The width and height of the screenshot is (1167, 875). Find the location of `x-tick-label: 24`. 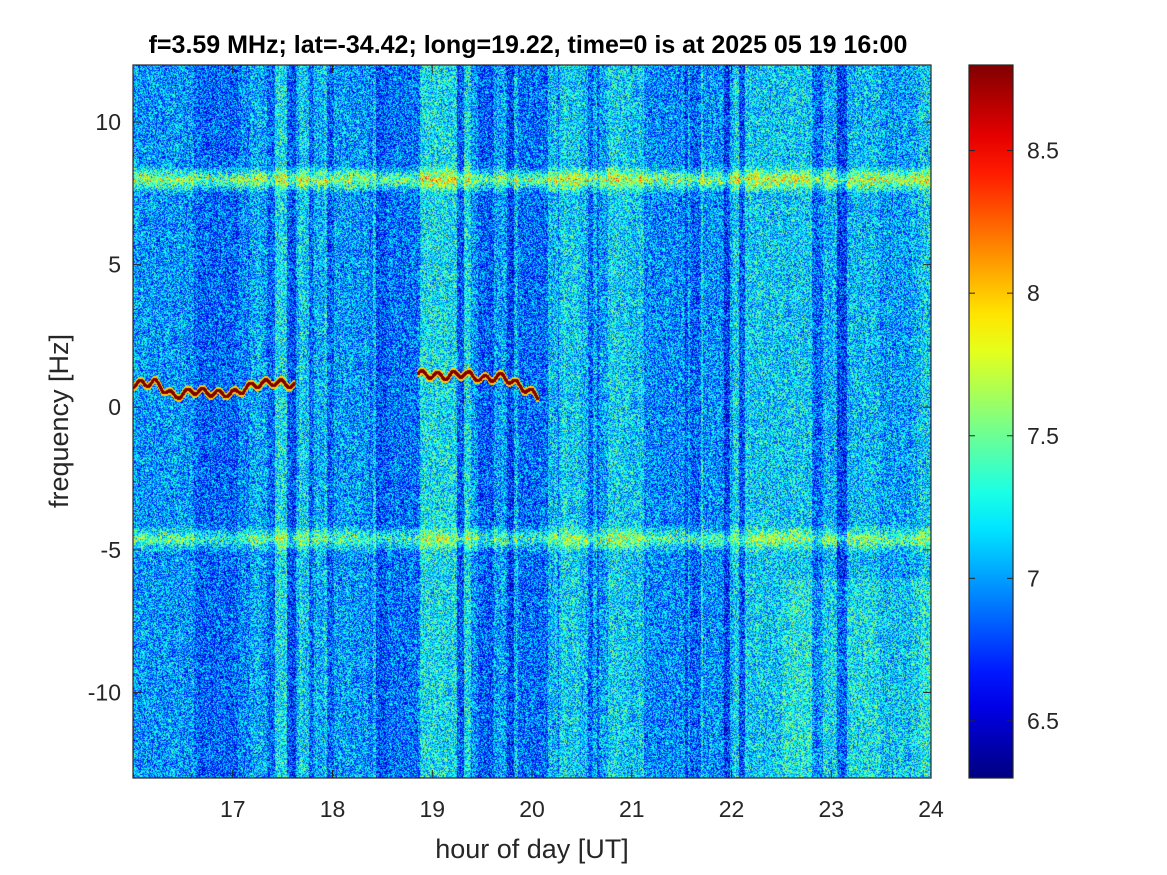

x-tick-label: 24 is located at coordinates (931, 809).